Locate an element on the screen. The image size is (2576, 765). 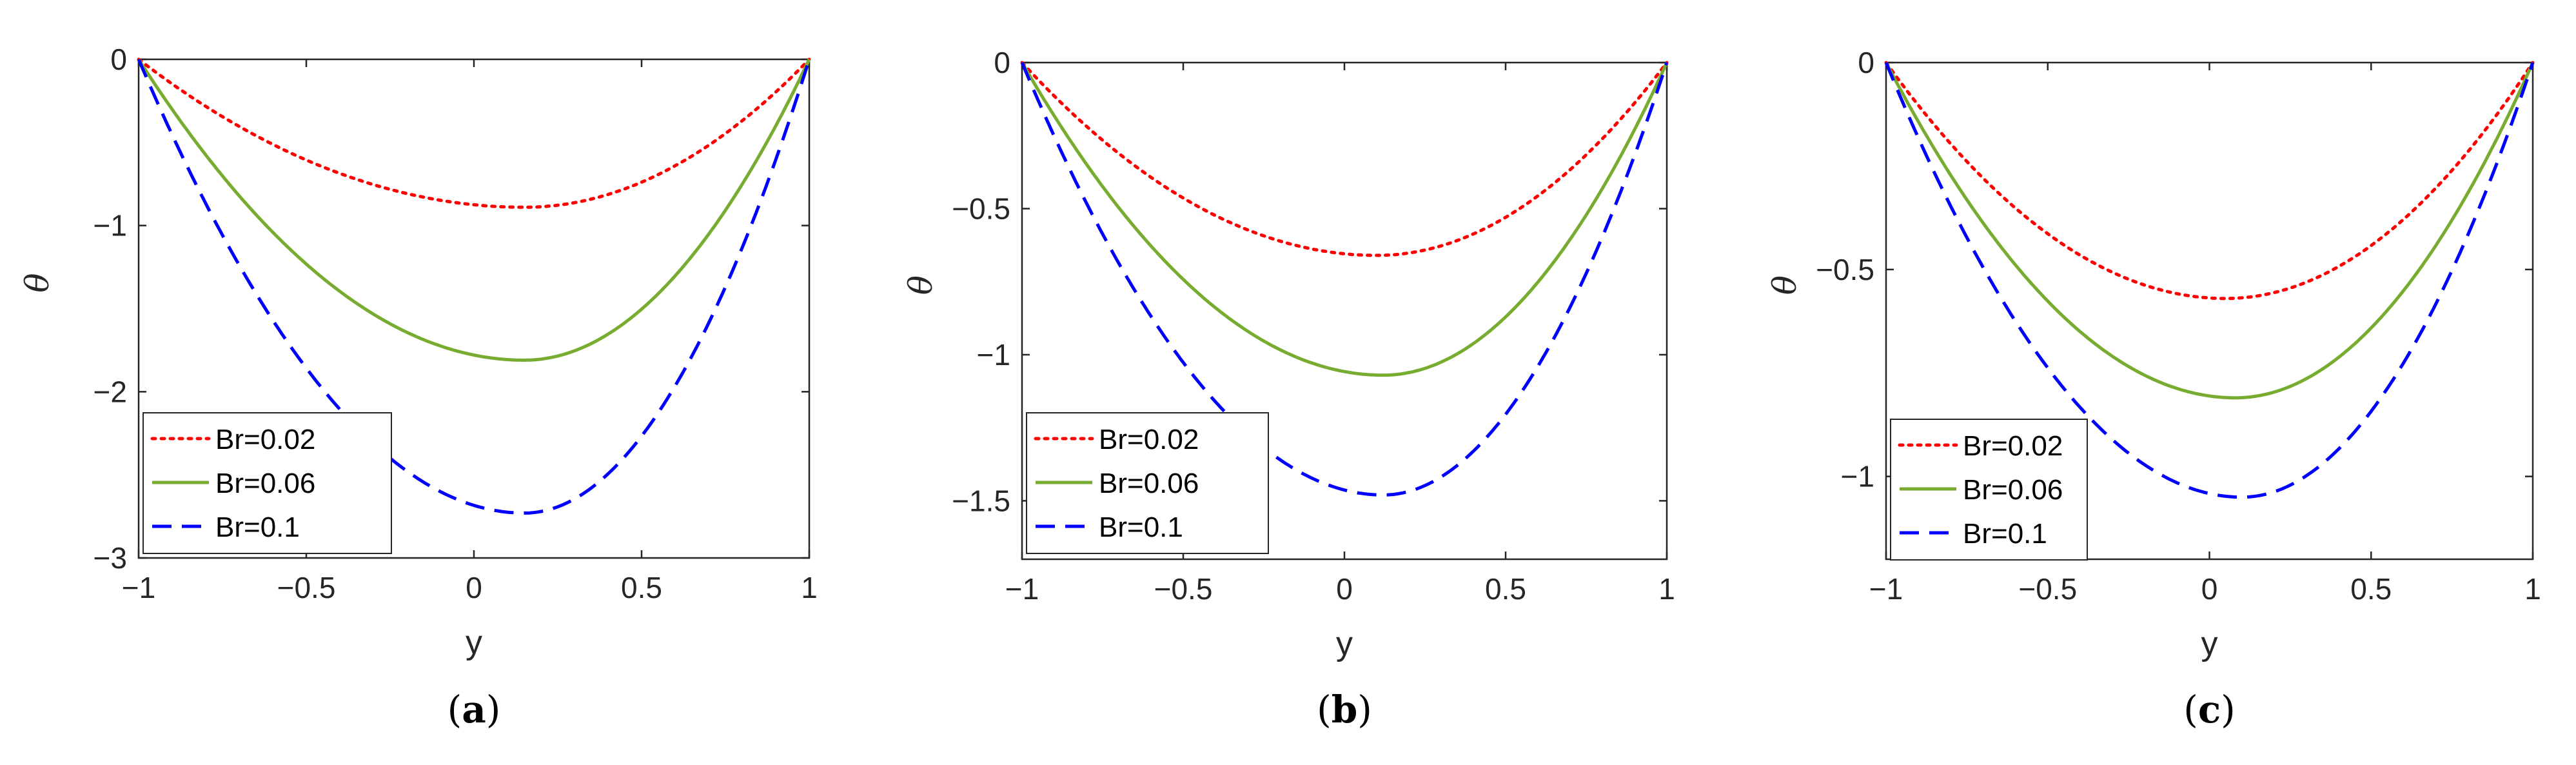
caption-letter: a is located at coordinates (474, 709).